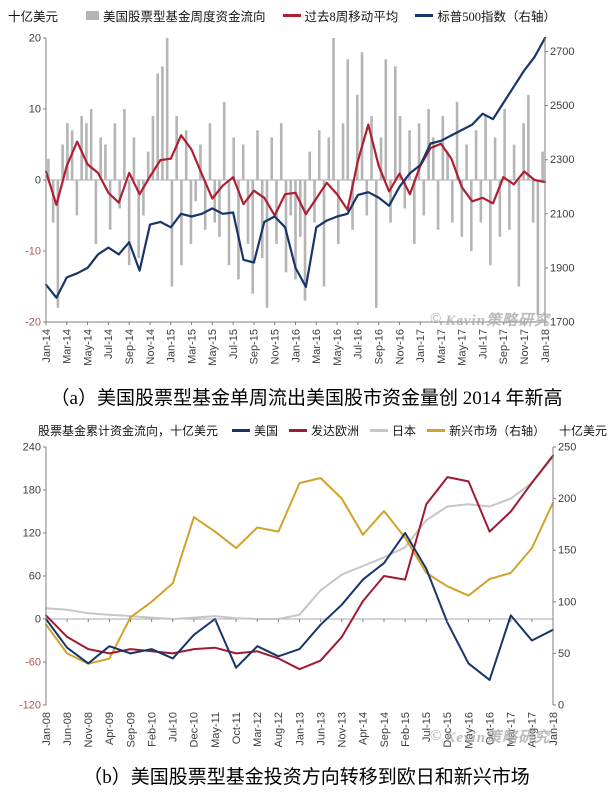 This screenshot has width=613, height=796. Describe the element at coordinates (317, 346) in the screenshot. I see `svg-text: Mar-16` at that location.